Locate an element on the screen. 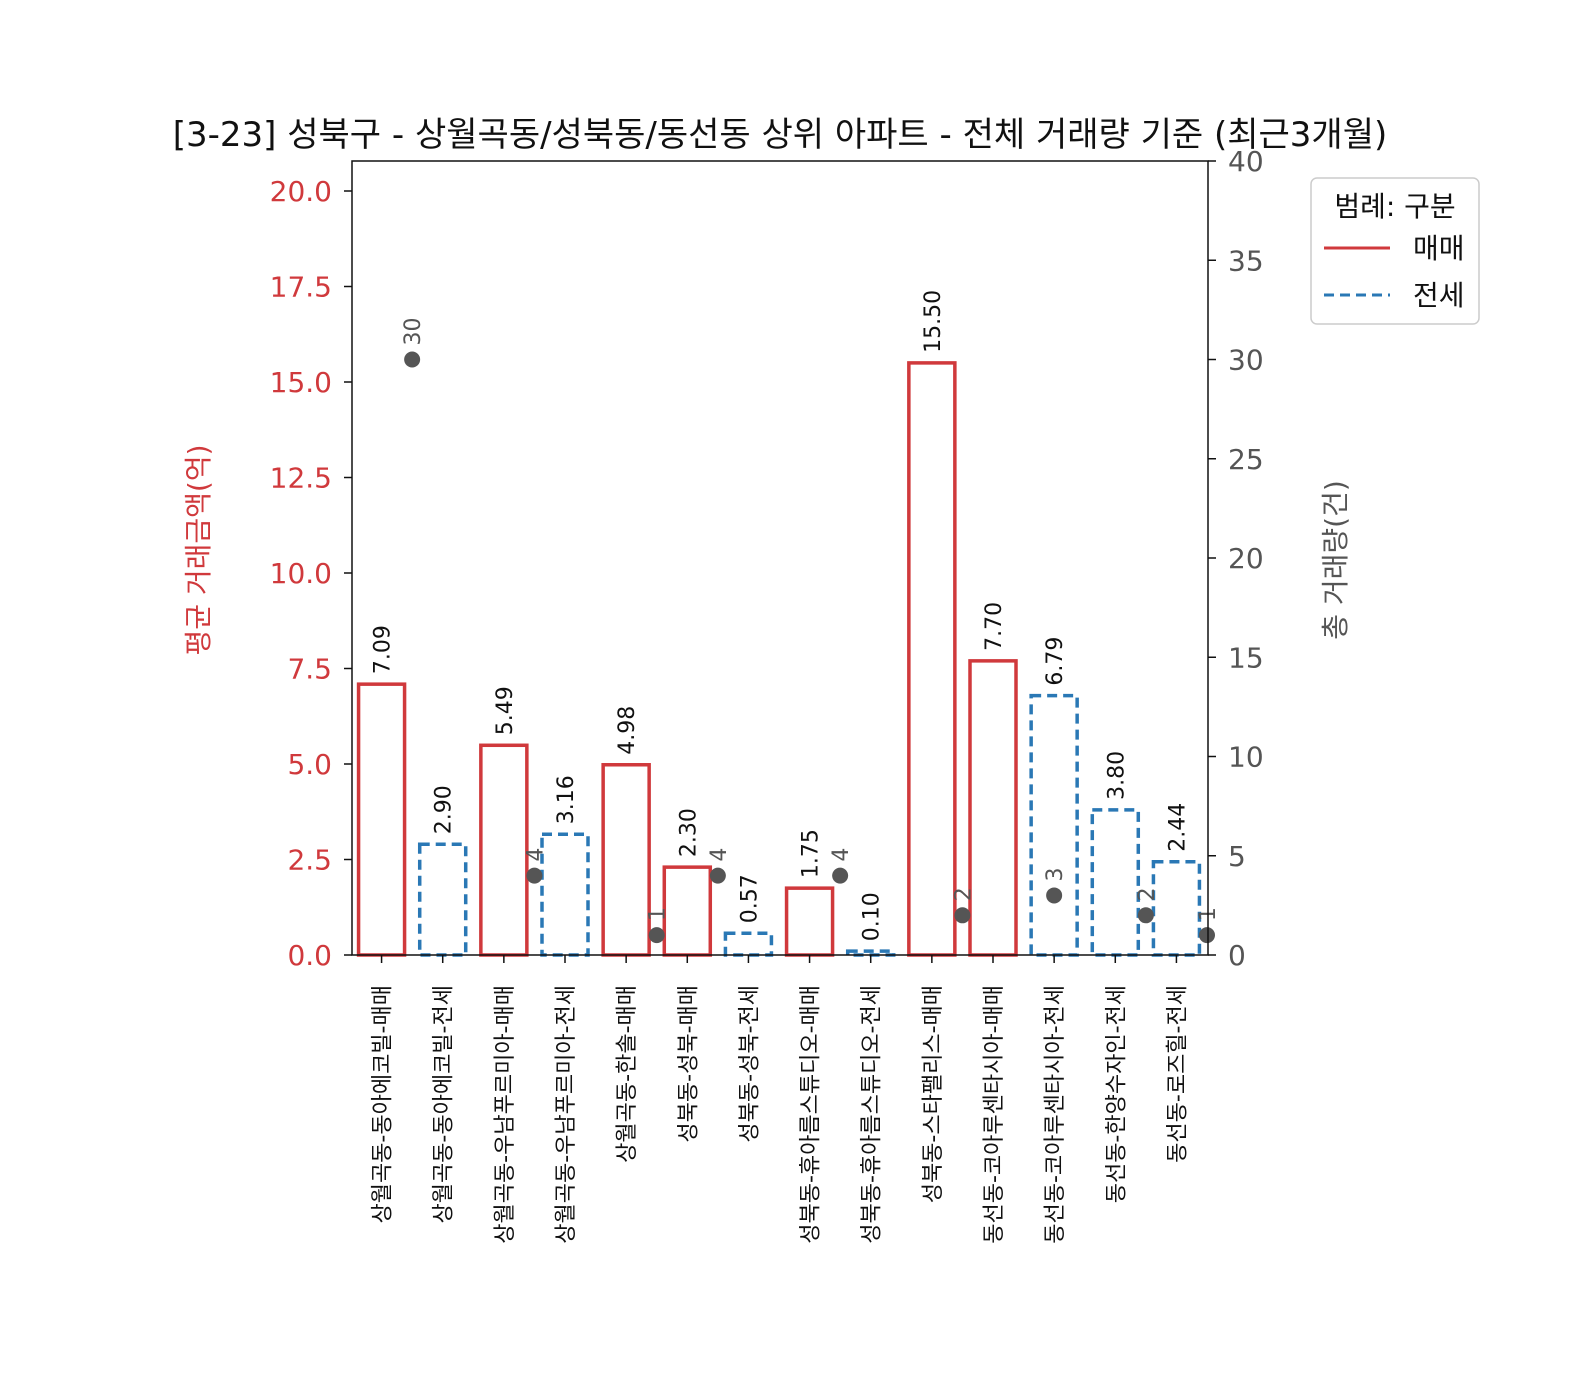 This screenshot has width=1590, height=1382. y2-tick-label: 5 is located at coordinates (1237, 856).